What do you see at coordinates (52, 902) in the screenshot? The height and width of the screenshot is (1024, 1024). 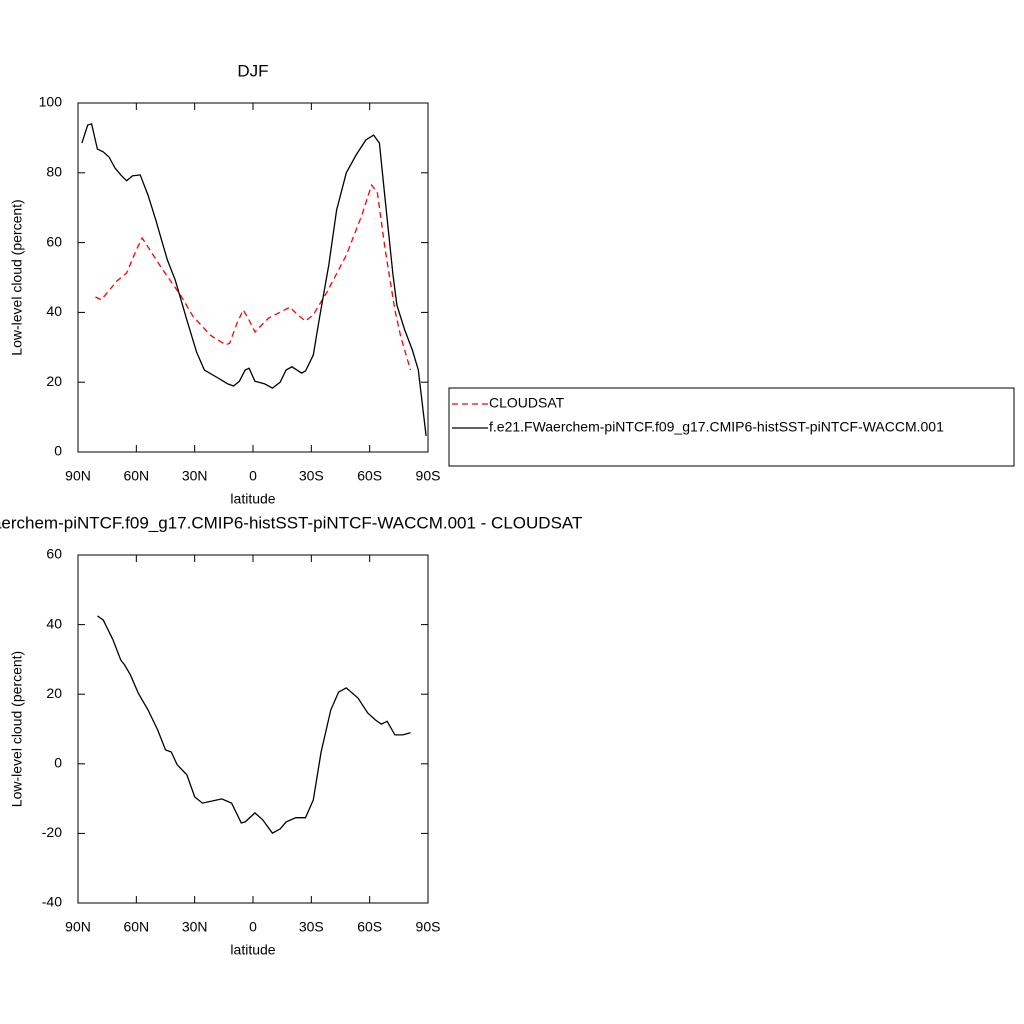 I see `y-tick-label: -40` at bounding box center [52, 902].